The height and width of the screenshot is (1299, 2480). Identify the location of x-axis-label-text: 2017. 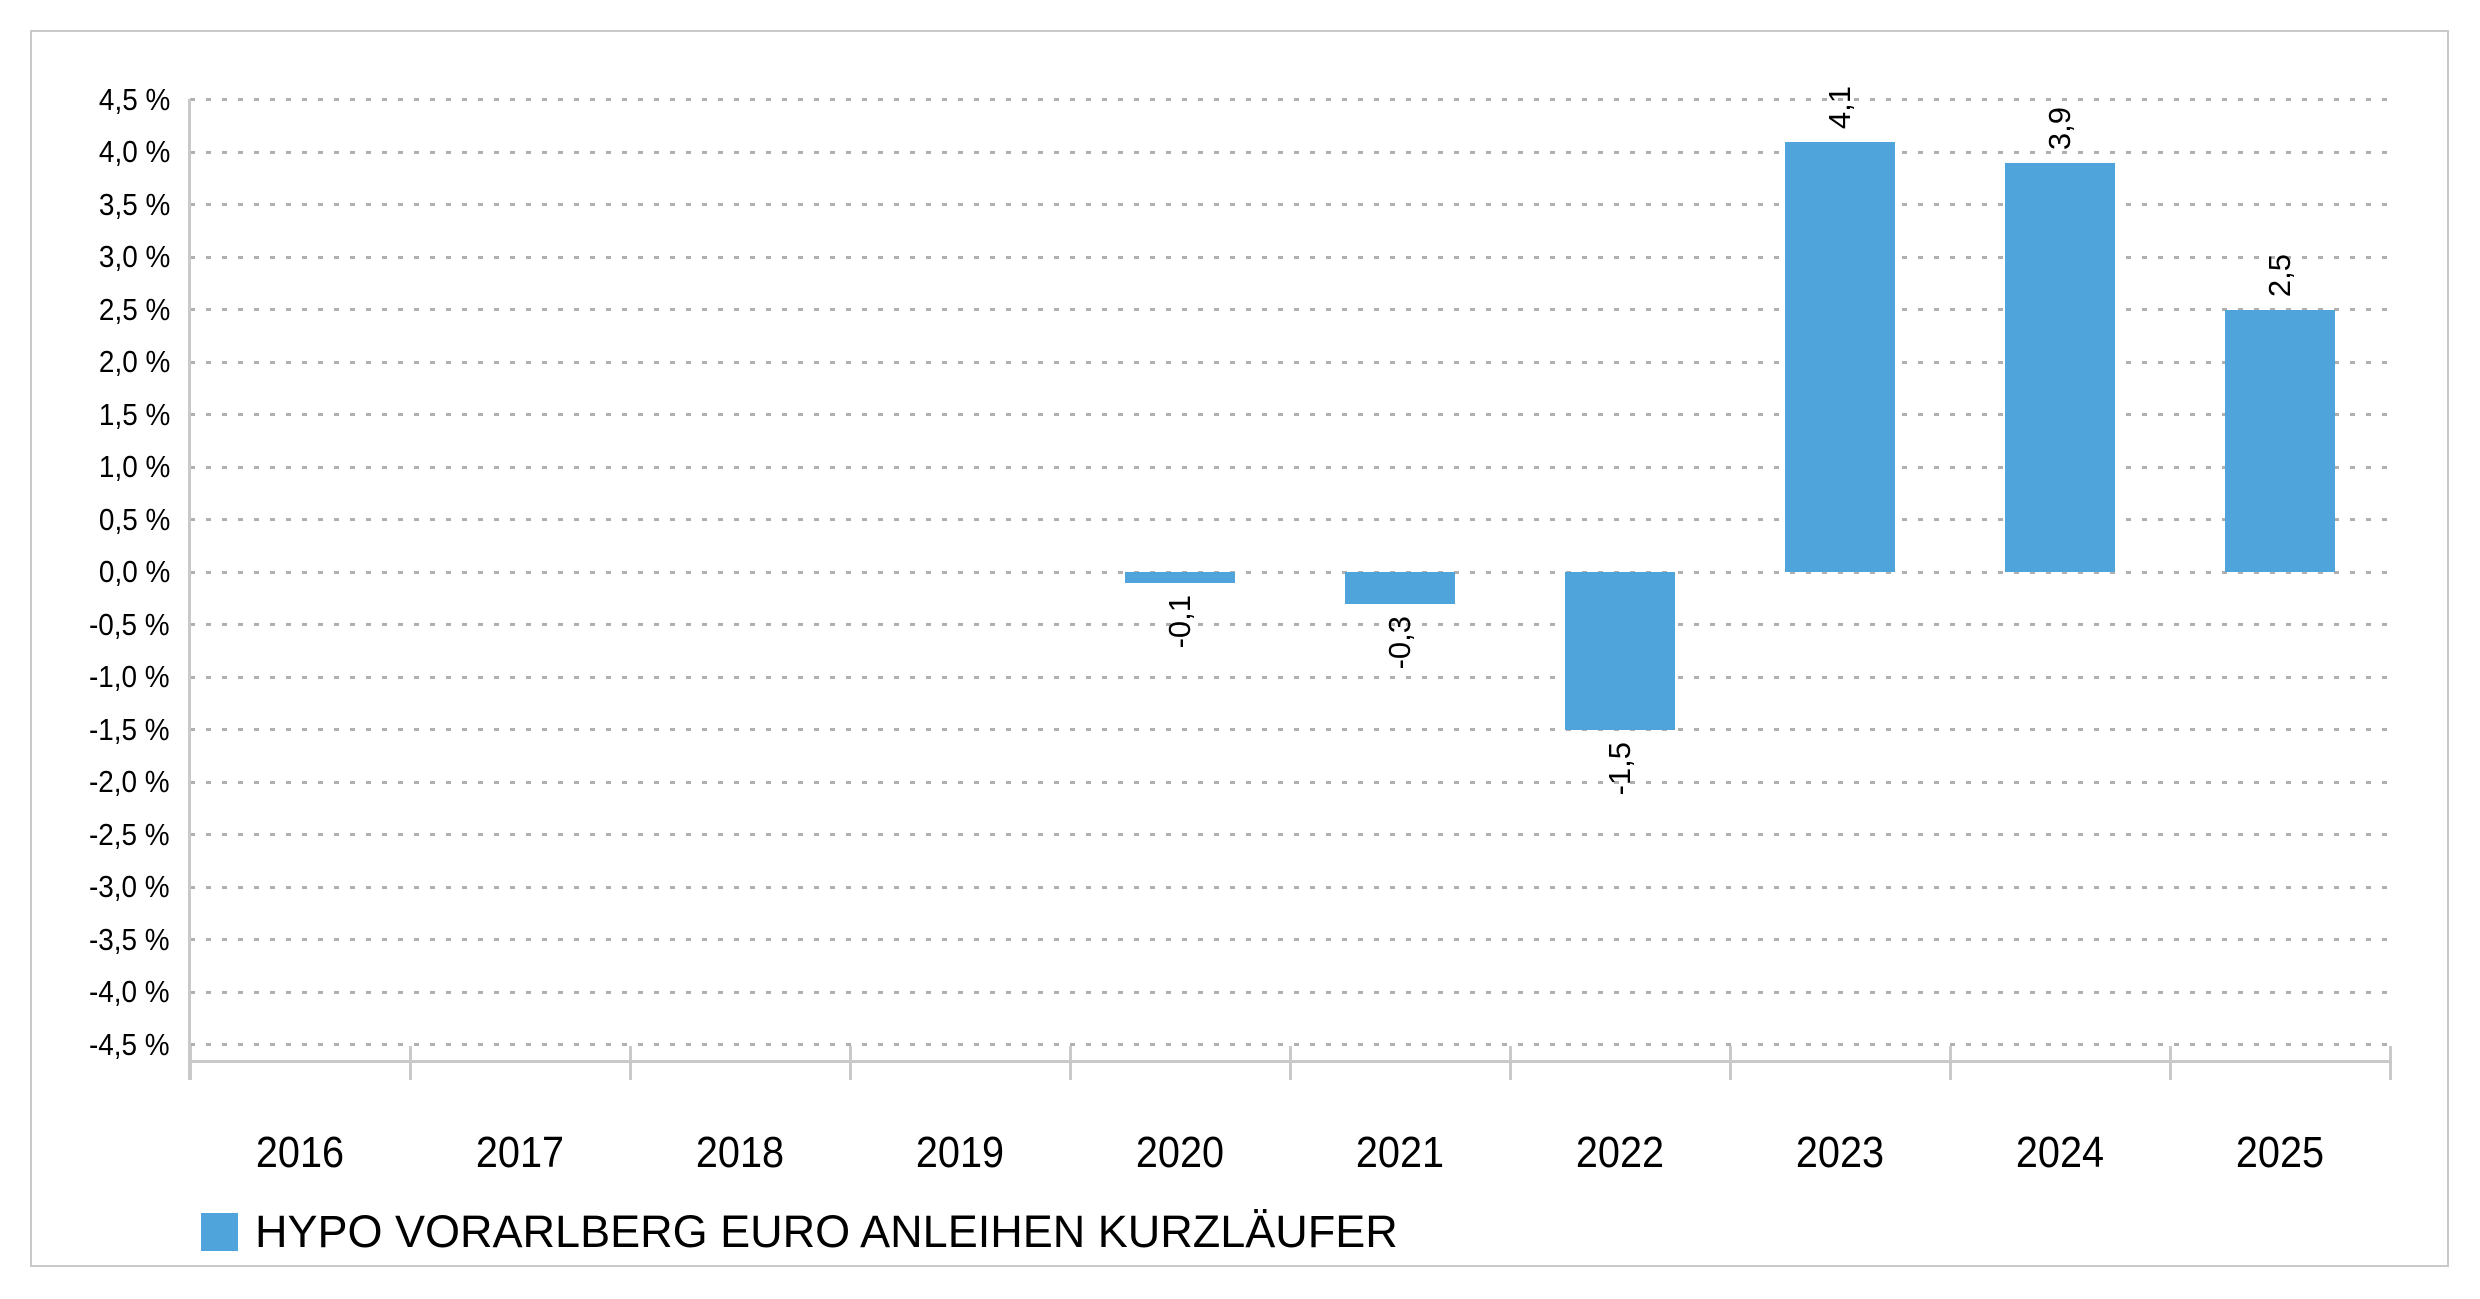
(520, 1152).